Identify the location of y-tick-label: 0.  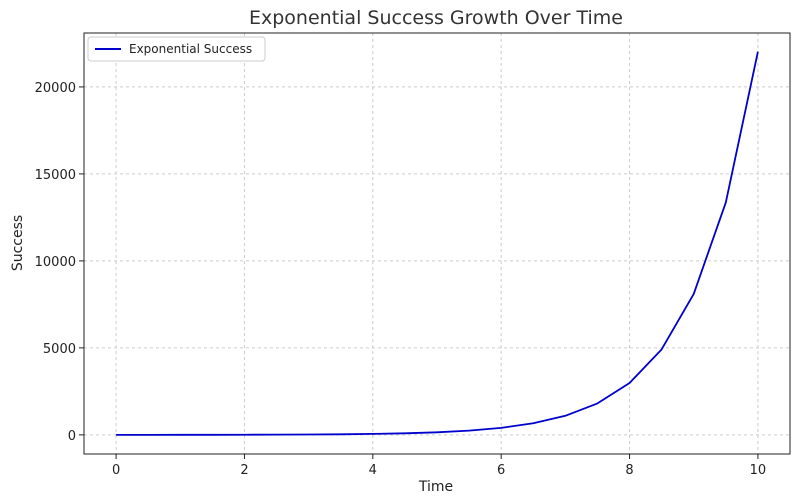
(72, 436).